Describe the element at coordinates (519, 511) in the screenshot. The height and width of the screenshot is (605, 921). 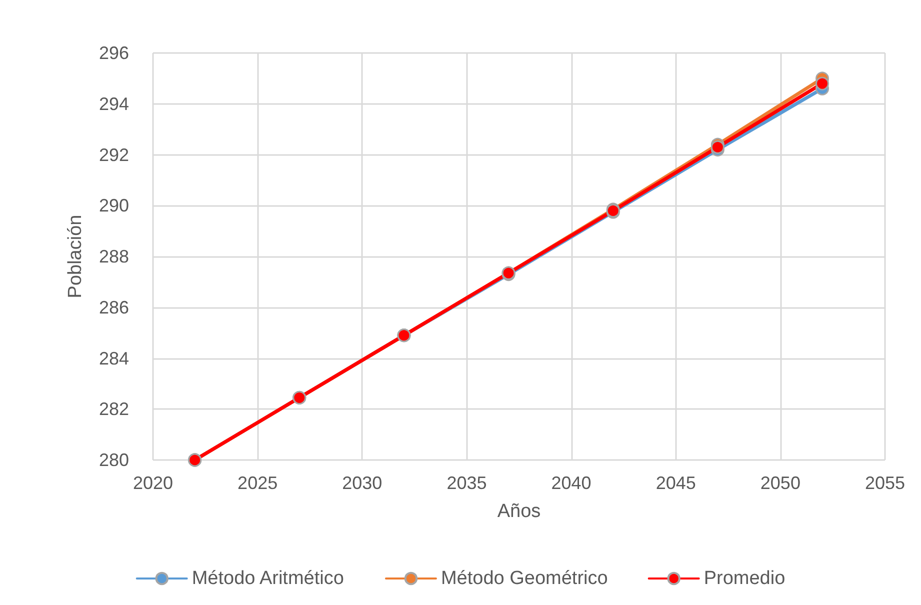
I see `x-axis-title: Años` at that location.